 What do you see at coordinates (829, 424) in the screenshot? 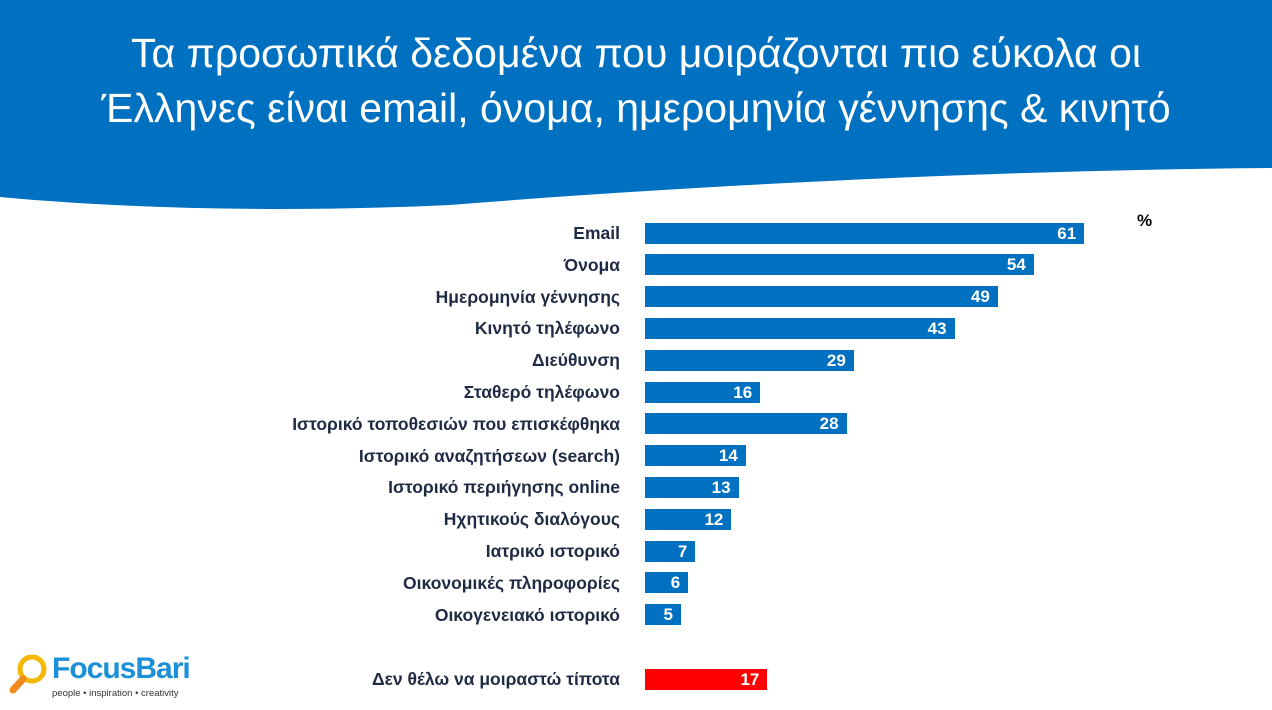
I see `data-label: 28` at bounding box center [829, 424].